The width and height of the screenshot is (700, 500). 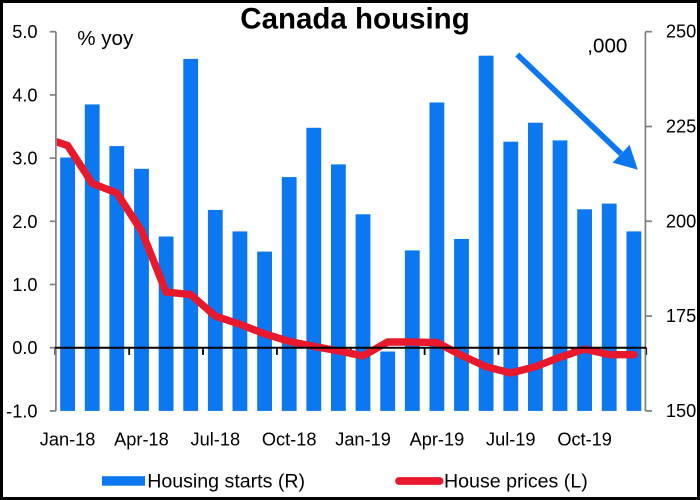 What do you see at coordinates (105, 38) in the screenshot?
I see `svg-text: % yoy` at bounding box center [105, 38].